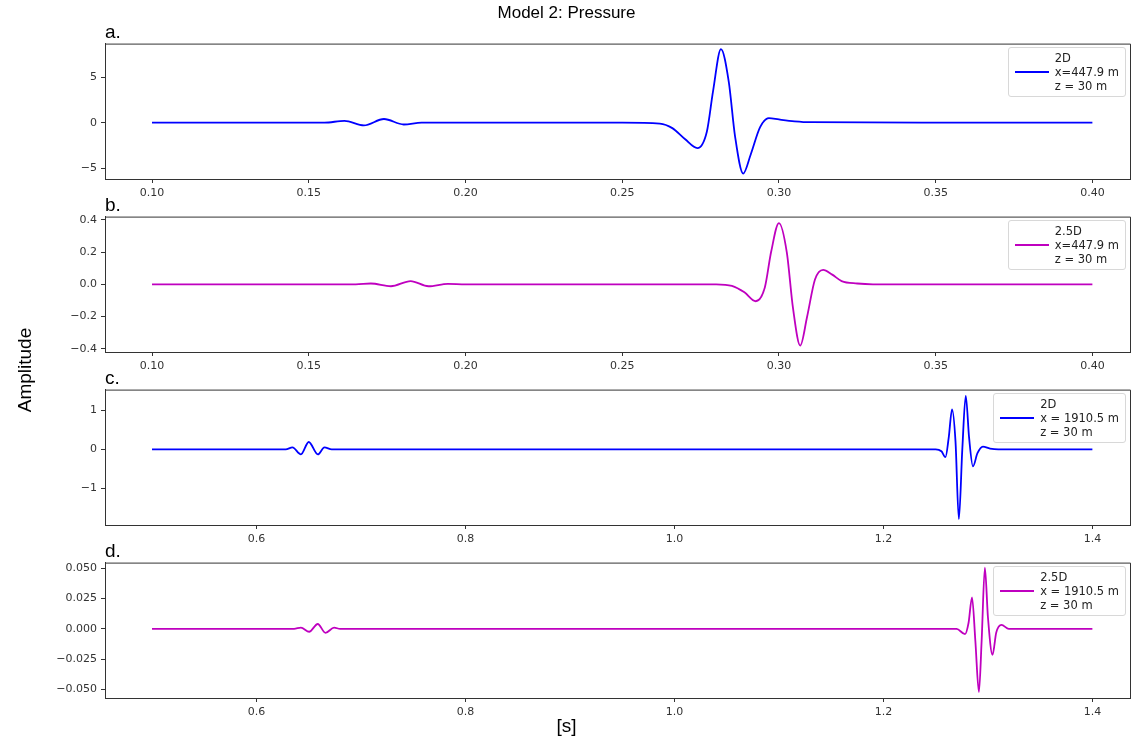 The width and height of the screenshot is (1133, 749). Describe the element at coordinates (1086, 72) in the screenshot. I see `legend-label: 2D x=447.9 m z = 30 m` at that location.